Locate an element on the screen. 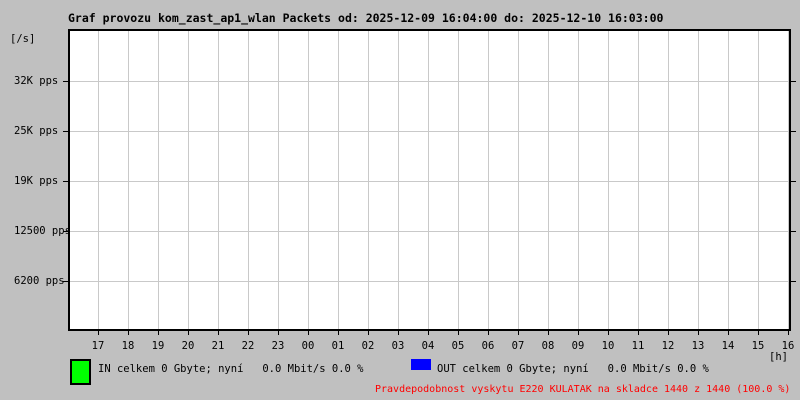  x-axis-label: 14 is located at coordinates (728, 346).